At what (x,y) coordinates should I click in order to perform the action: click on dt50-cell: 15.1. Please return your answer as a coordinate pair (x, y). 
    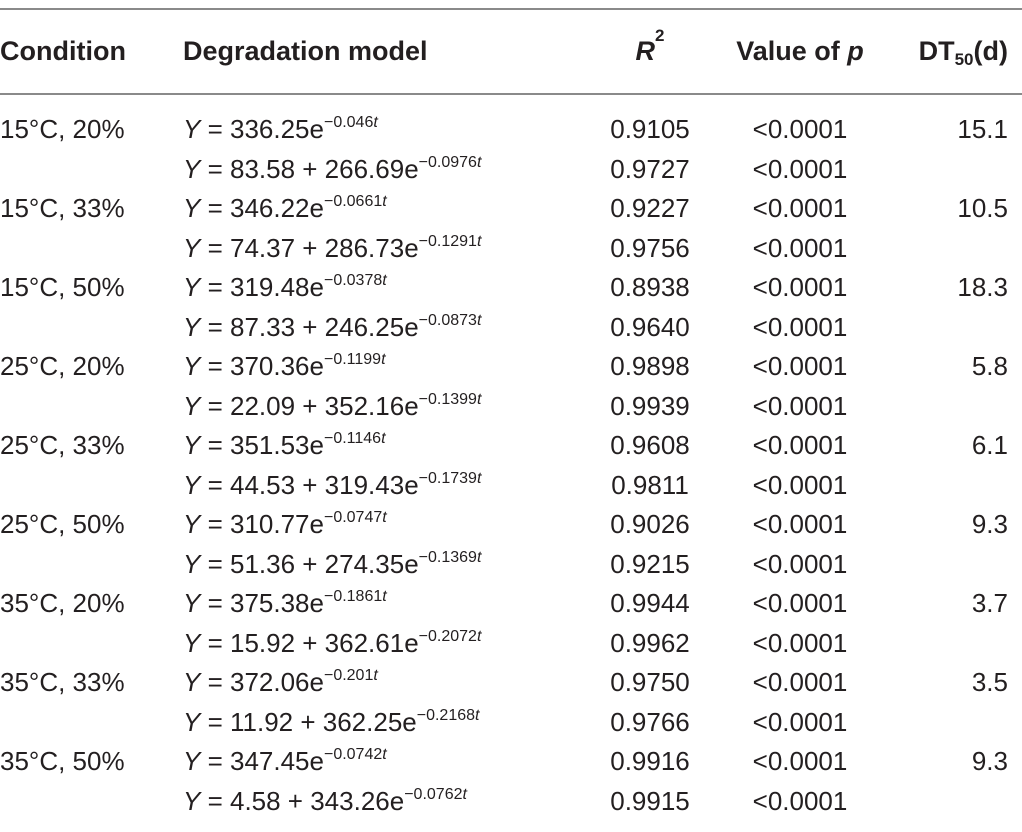
    Looking at the image, I should click on (982, 129).